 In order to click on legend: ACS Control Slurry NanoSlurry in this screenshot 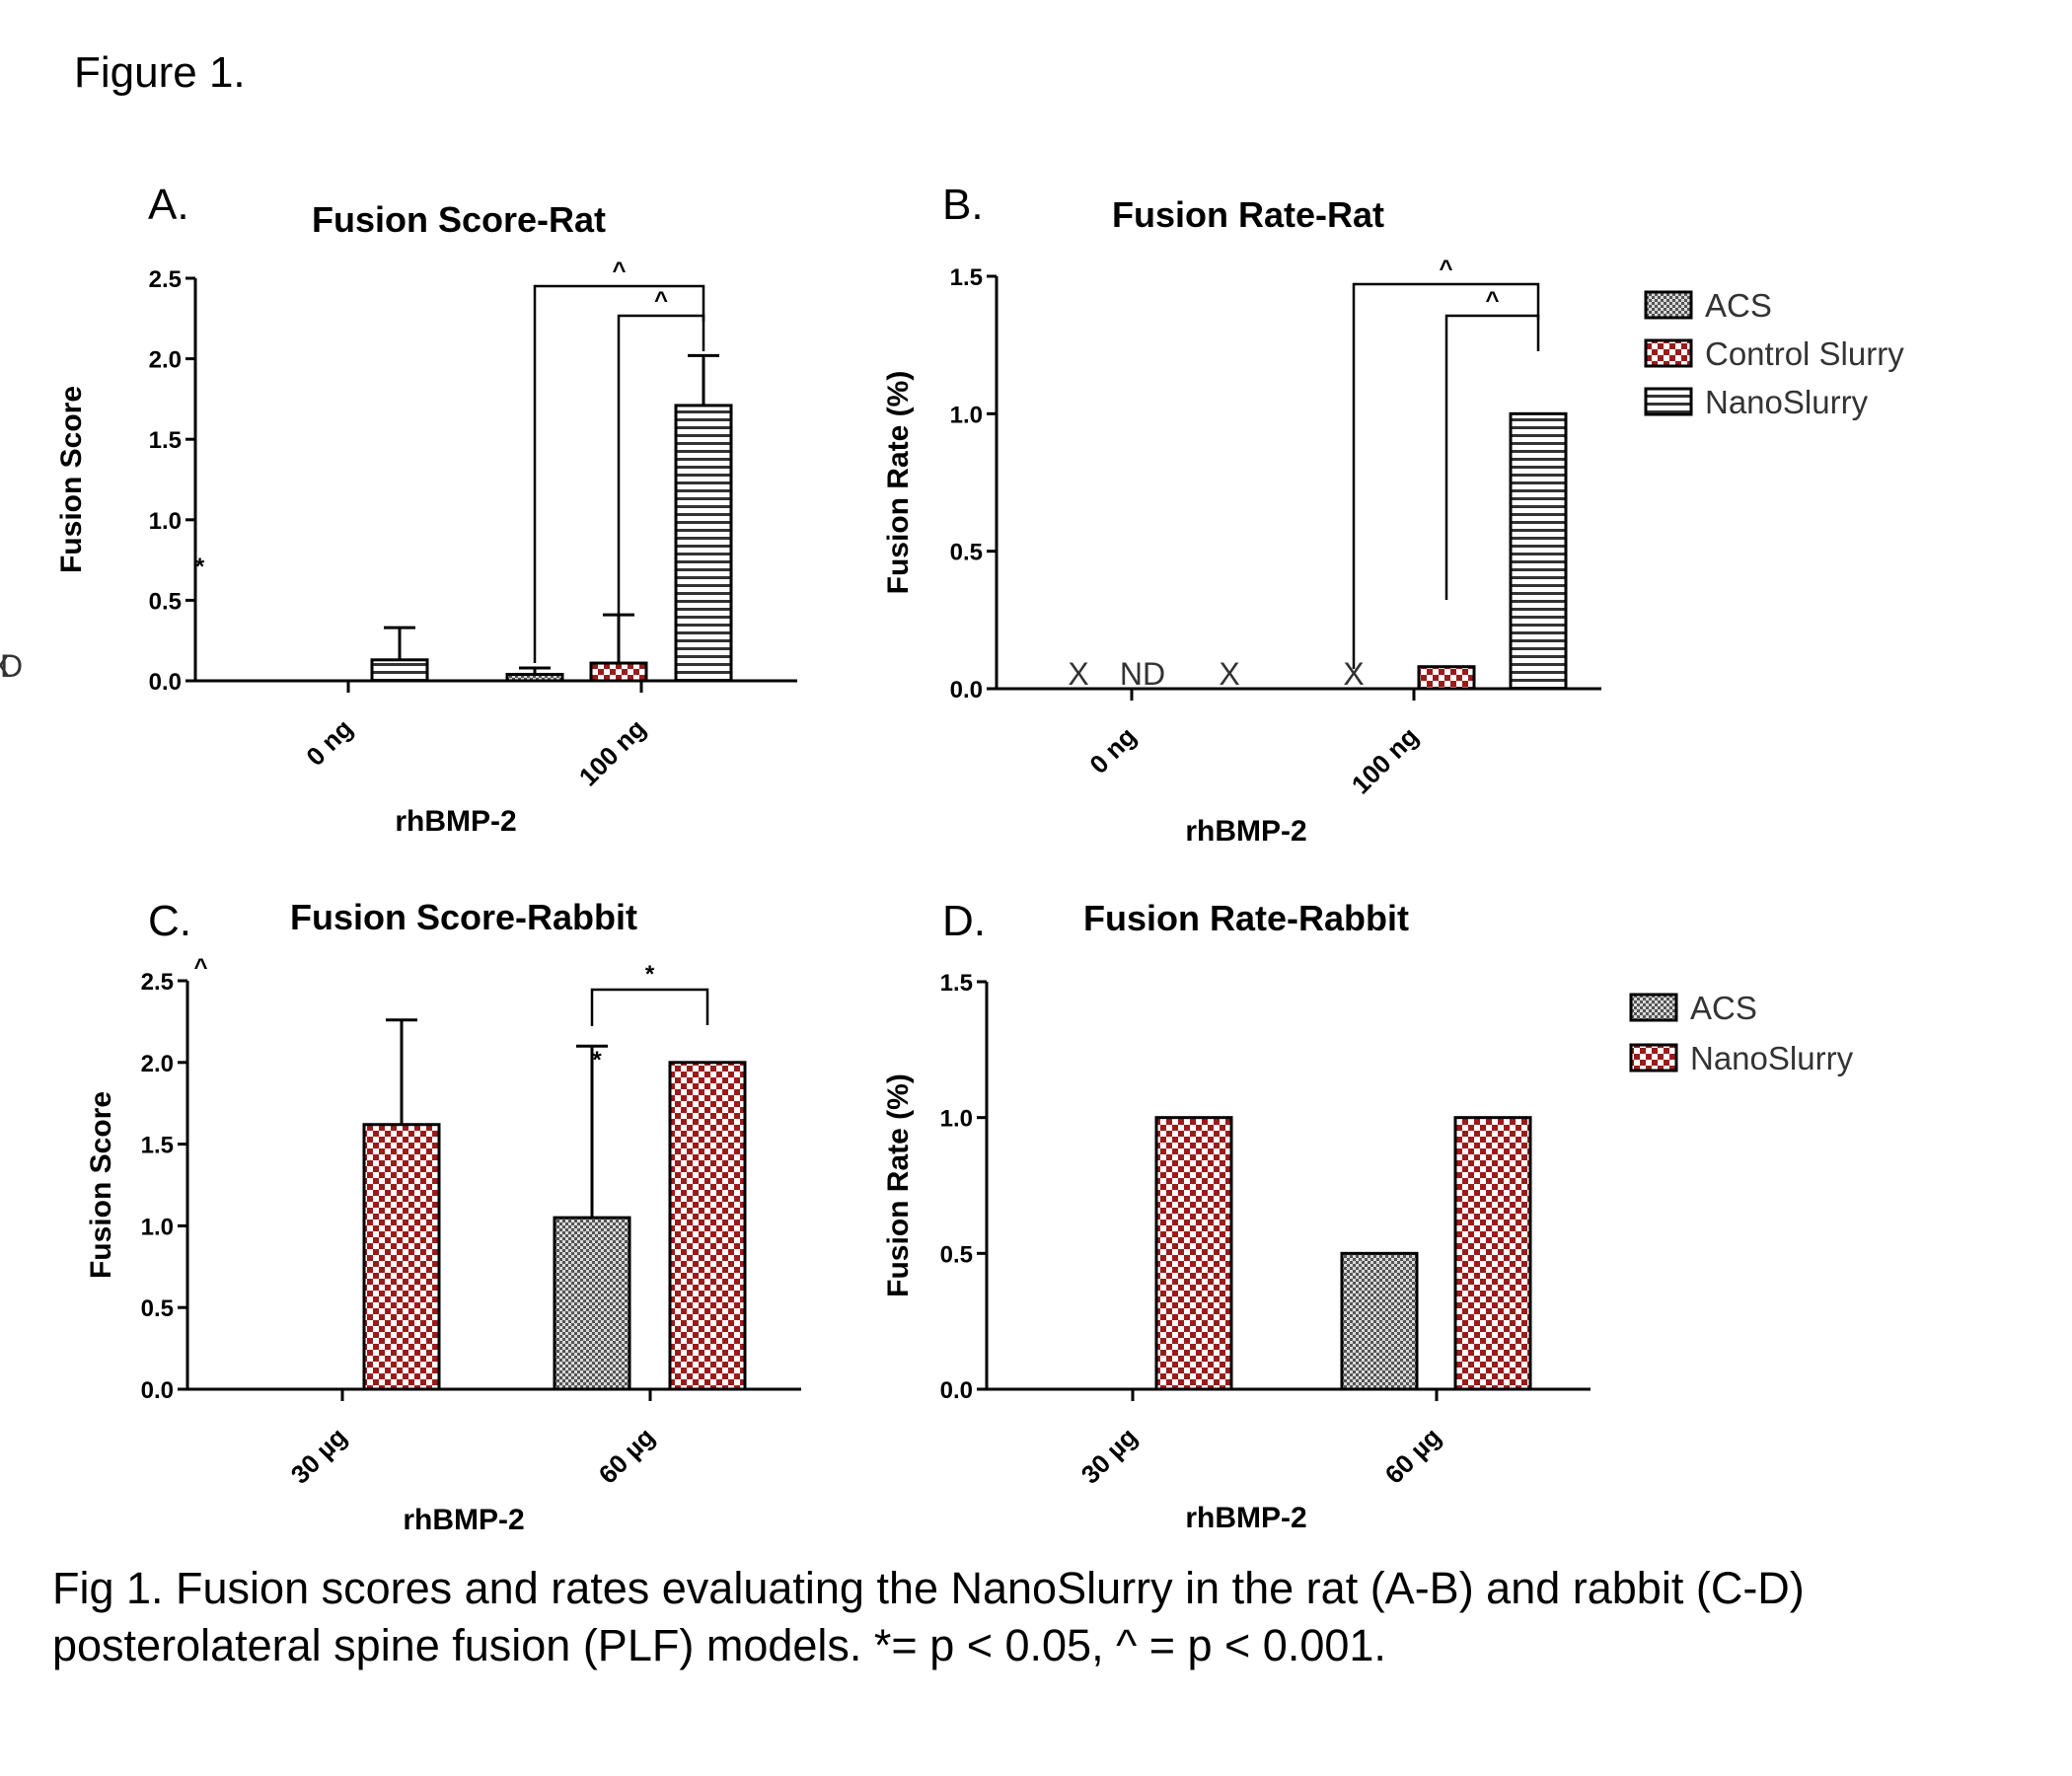, I will do `click(1774, 353)`.